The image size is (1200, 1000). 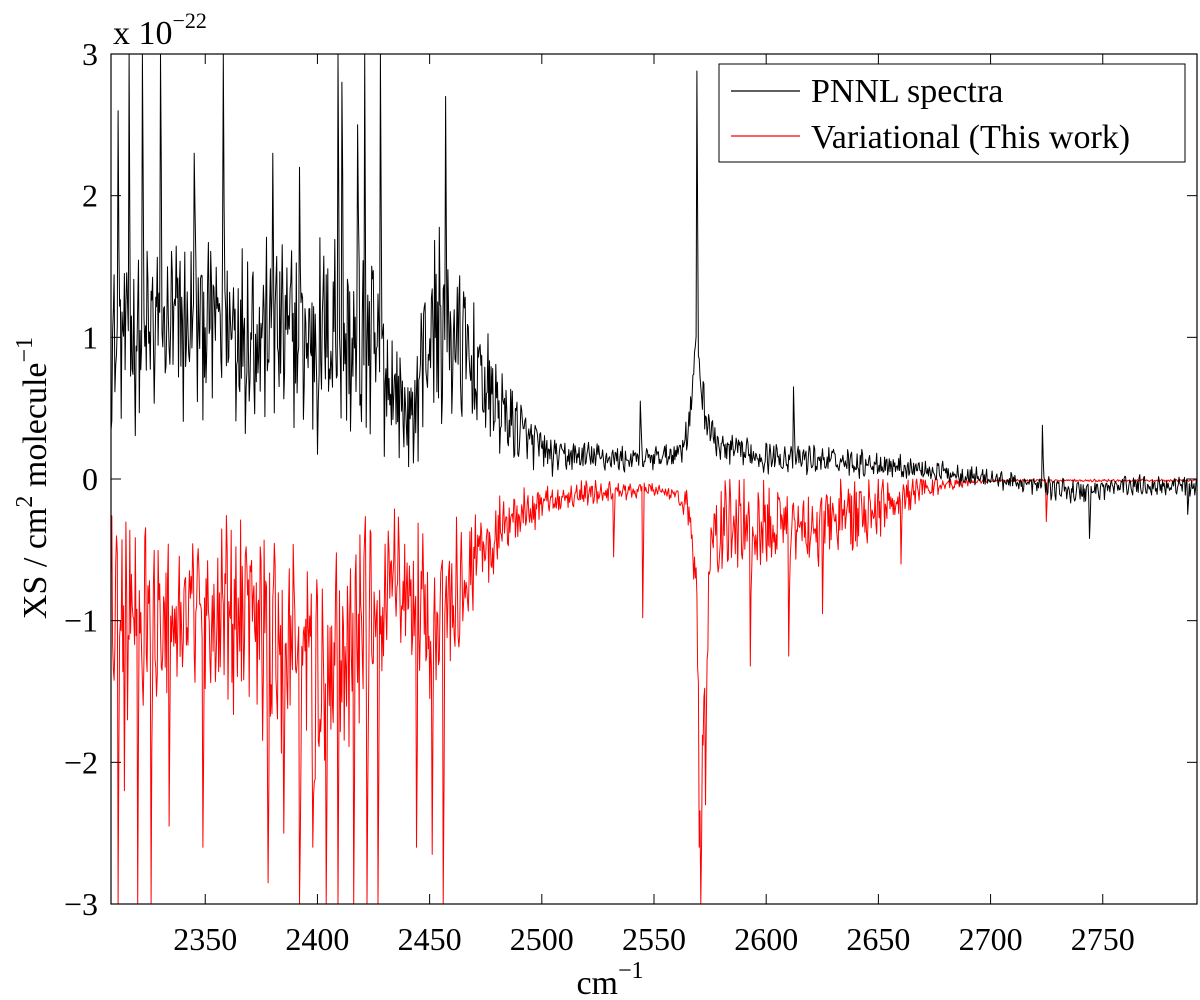 I want to click on x-tick-label: 2550, so click(x=654, y=939).